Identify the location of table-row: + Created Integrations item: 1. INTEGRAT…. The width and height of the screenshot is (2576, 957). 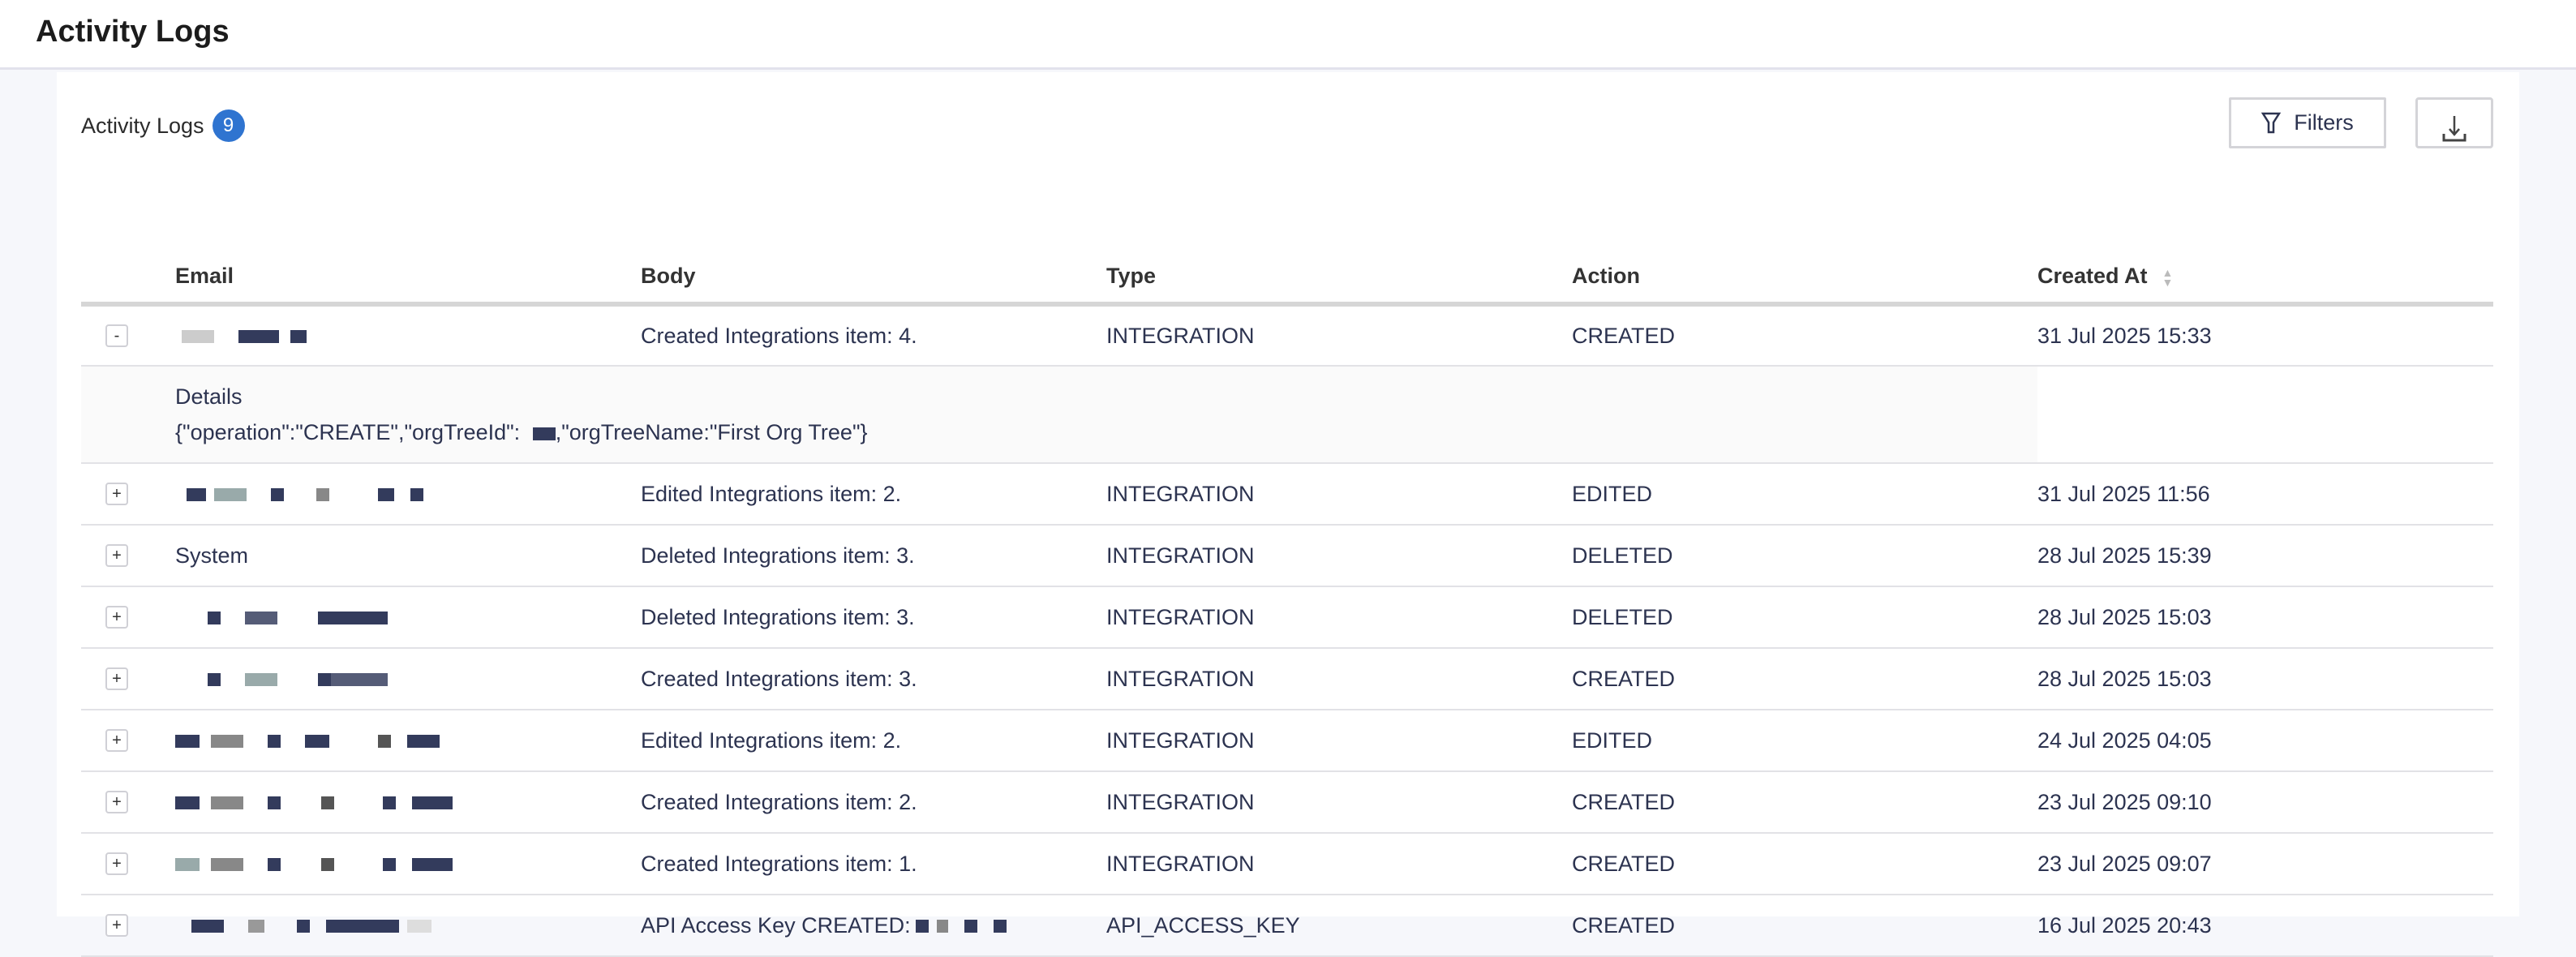
(1287, 864).